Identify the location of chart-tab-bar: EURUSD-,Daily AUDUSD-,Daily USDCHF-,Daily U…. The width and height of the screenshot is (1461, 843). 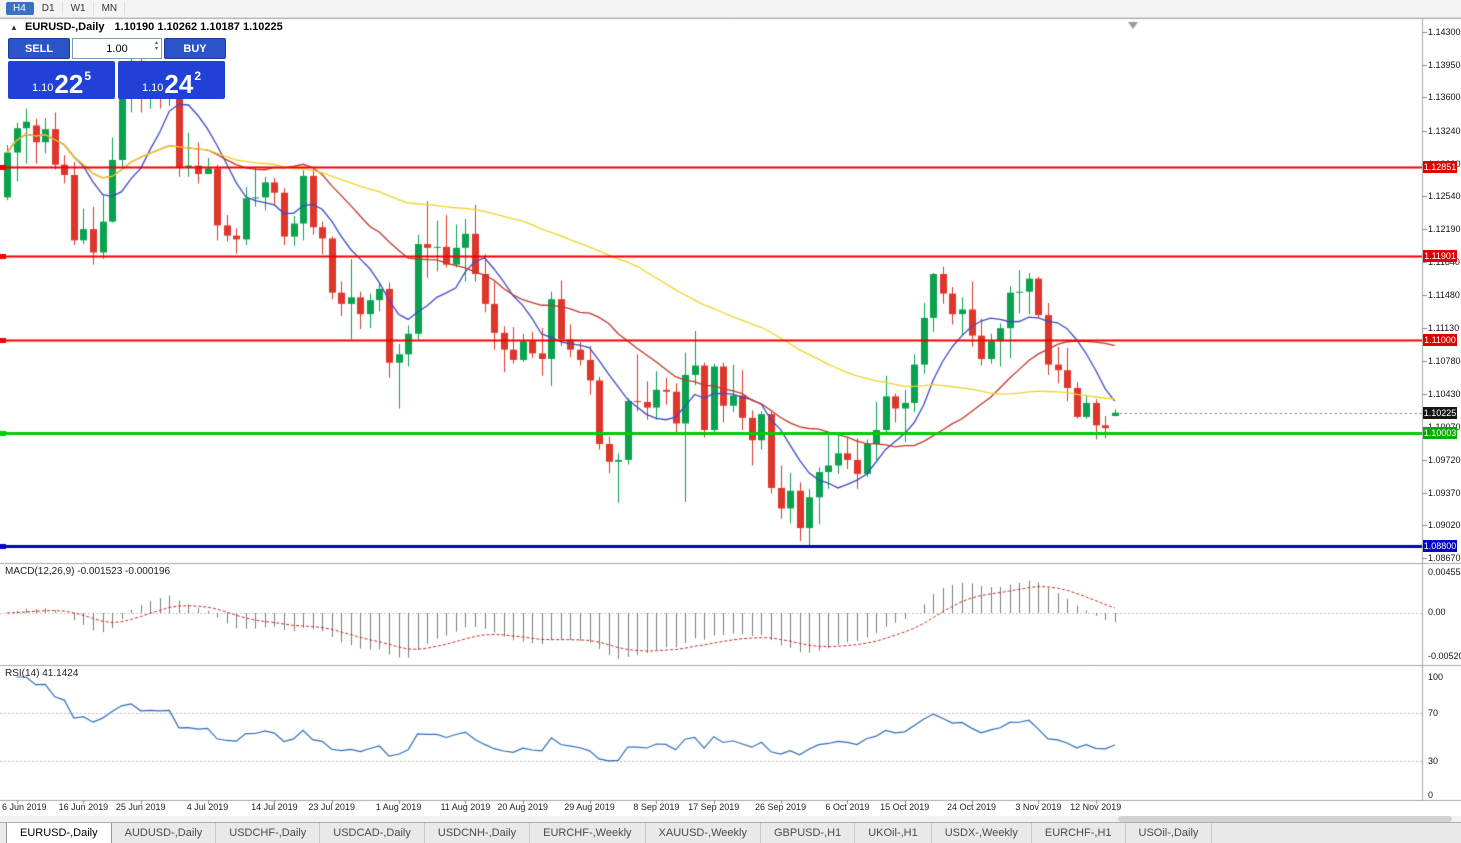
(730, 832).